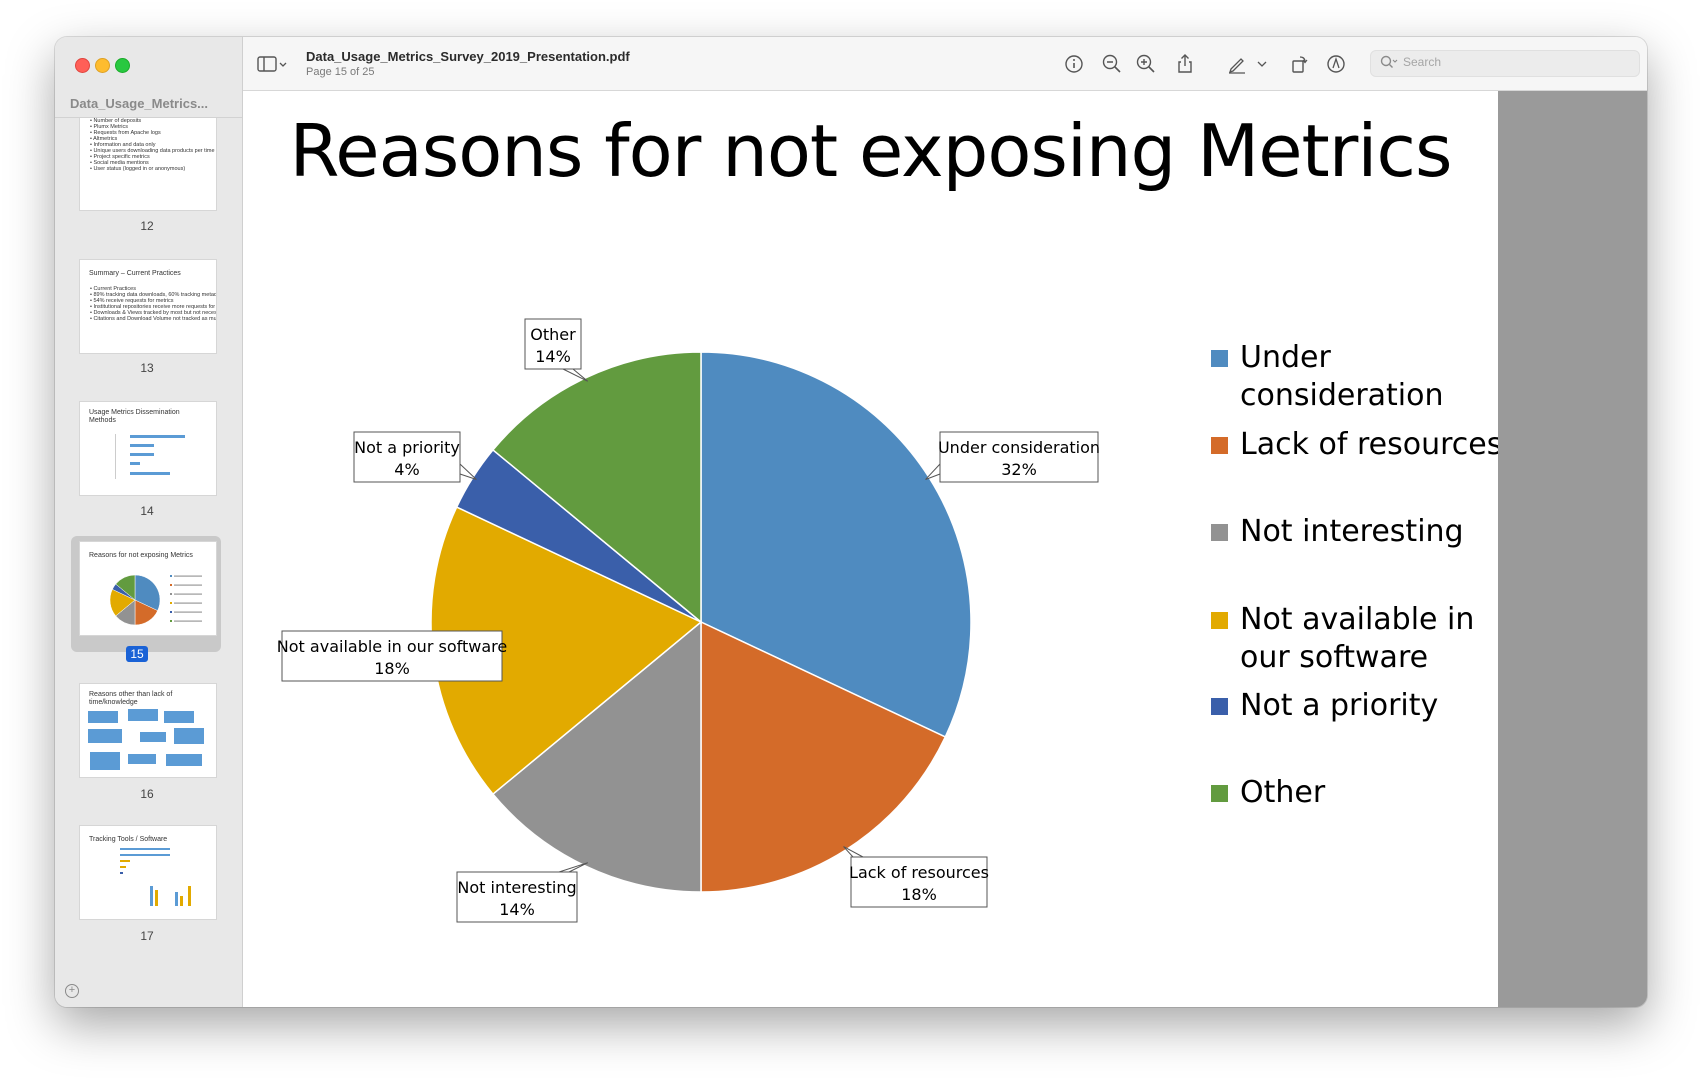 This screenshot has width=1703, height=1081. I want to click on callout-pointer, so click(933, 471).